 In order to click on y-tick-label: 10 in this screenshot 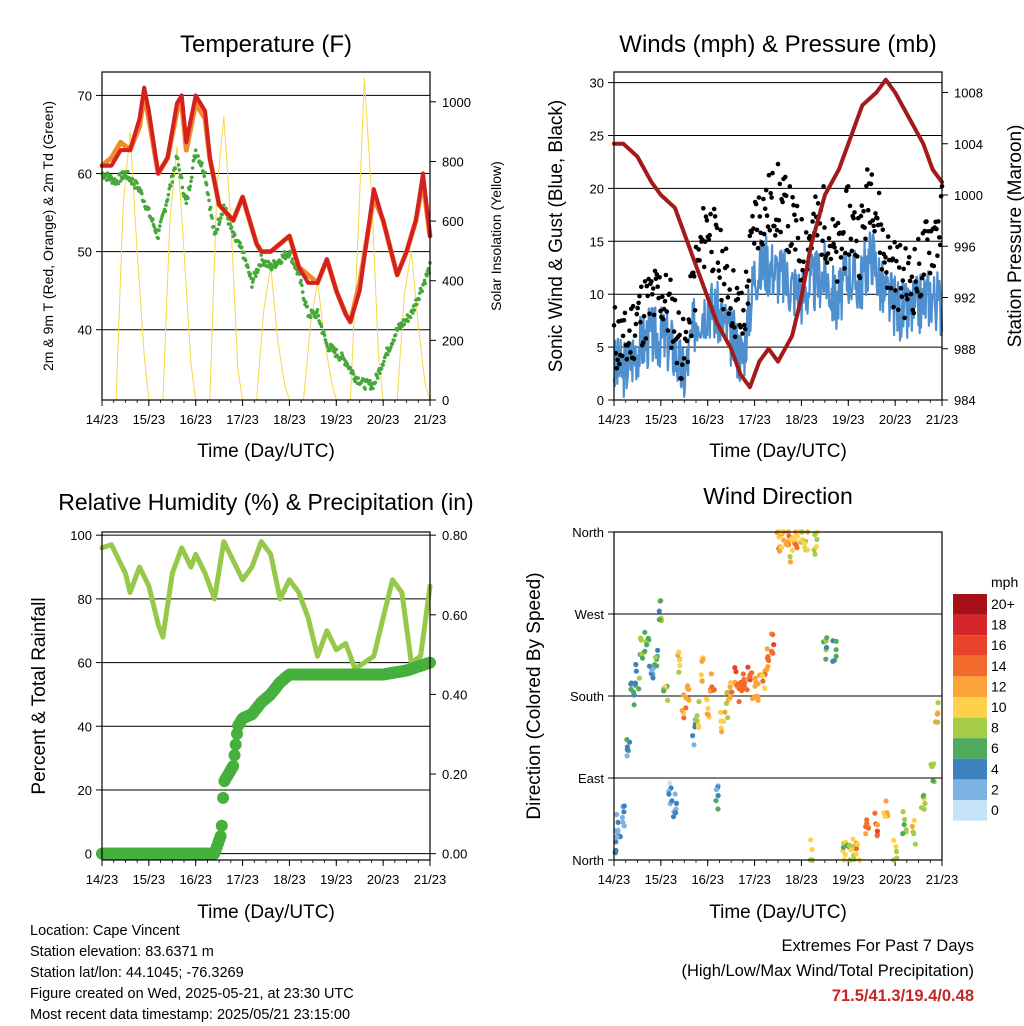, I will do `click(597, 294)`.